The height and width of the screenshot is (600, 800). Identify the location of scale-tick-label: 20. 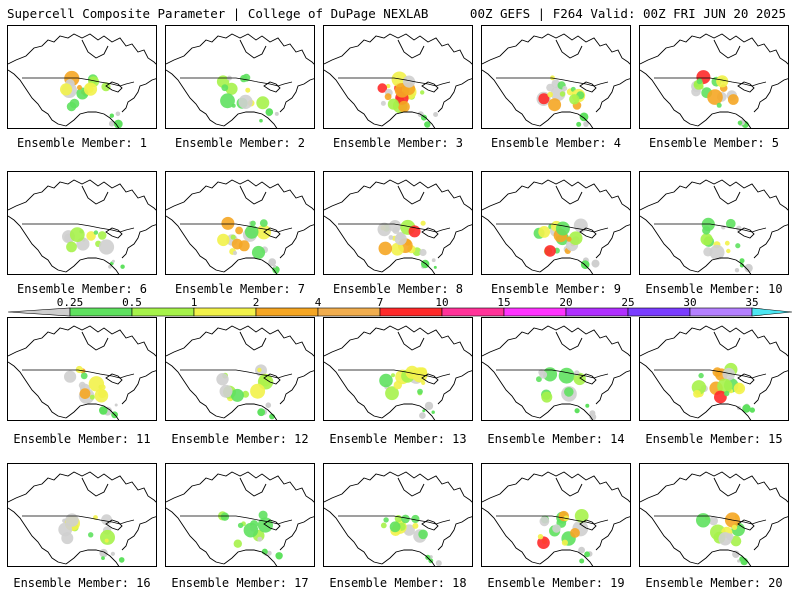
(566, 302).